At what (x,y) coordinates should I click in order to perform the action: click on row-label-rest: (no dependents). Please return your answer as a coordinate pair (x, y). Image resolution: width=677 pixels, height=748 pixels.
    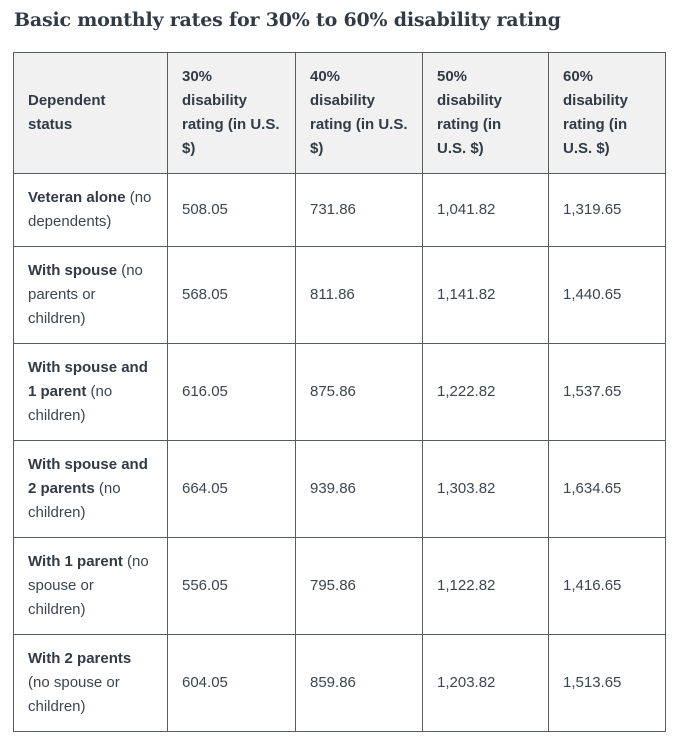
    Looking at the image, I should click on (90, 209).